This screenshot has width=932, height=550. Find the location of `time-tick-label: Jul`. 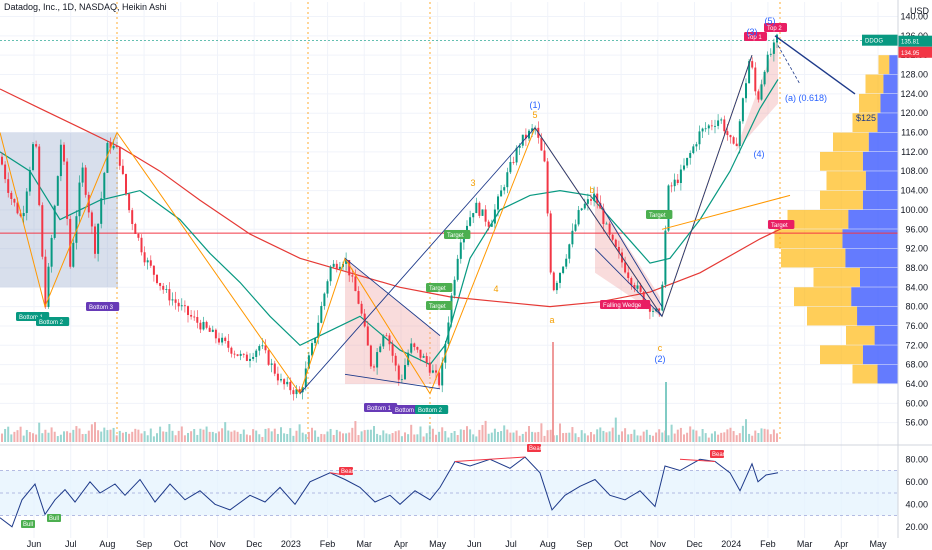

time-tick-label: Jul is located at coordinates (71, 544).